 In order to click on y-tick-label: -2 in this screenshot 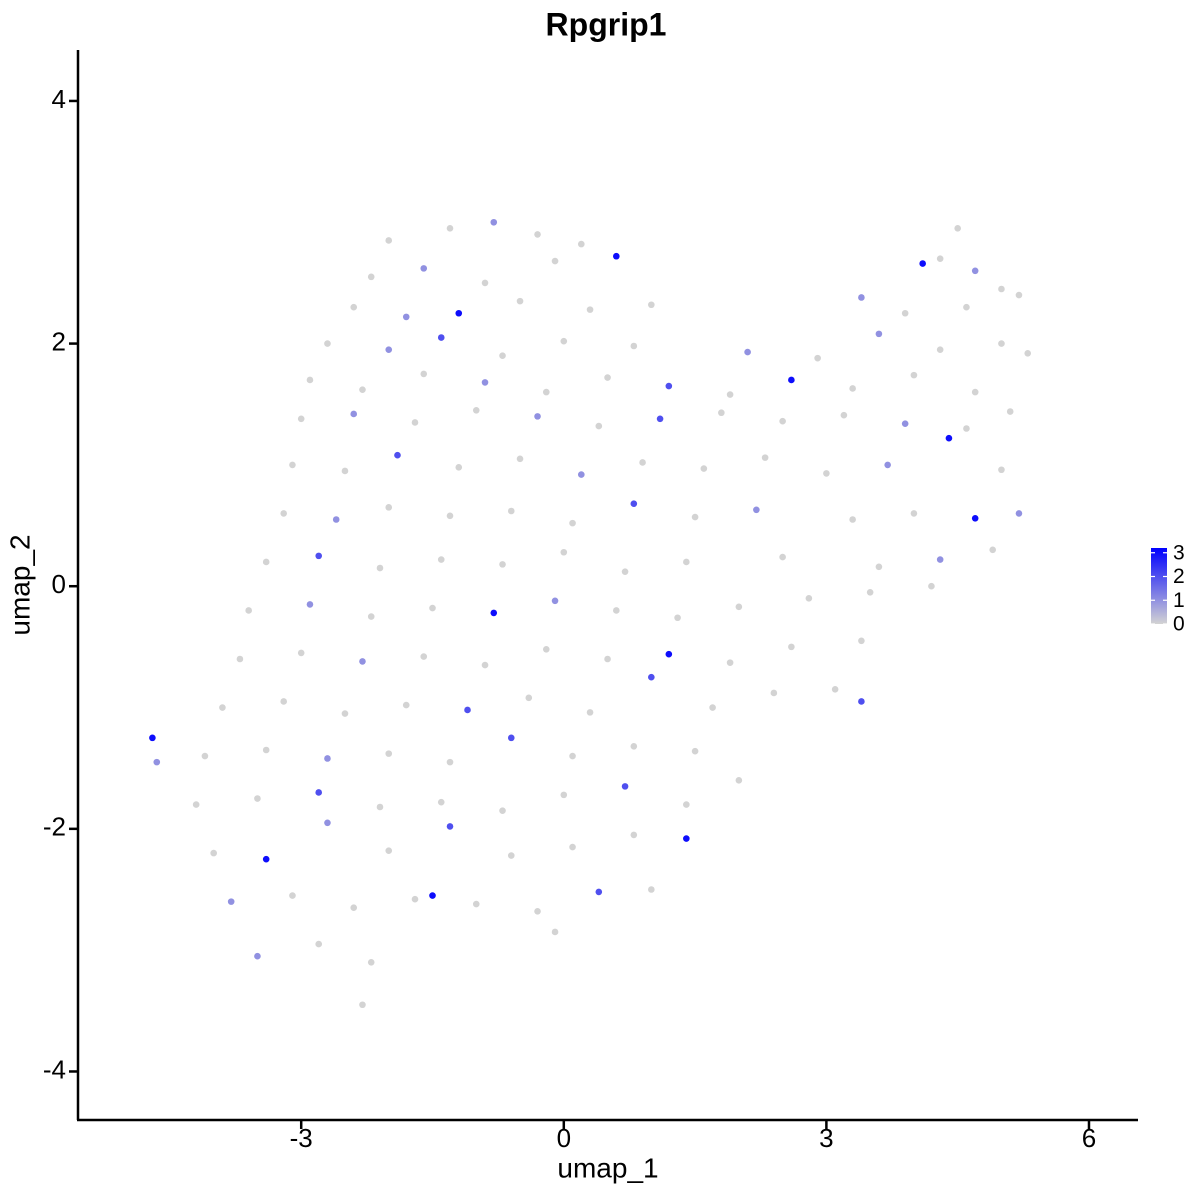, I will do `click(54, 827)`.